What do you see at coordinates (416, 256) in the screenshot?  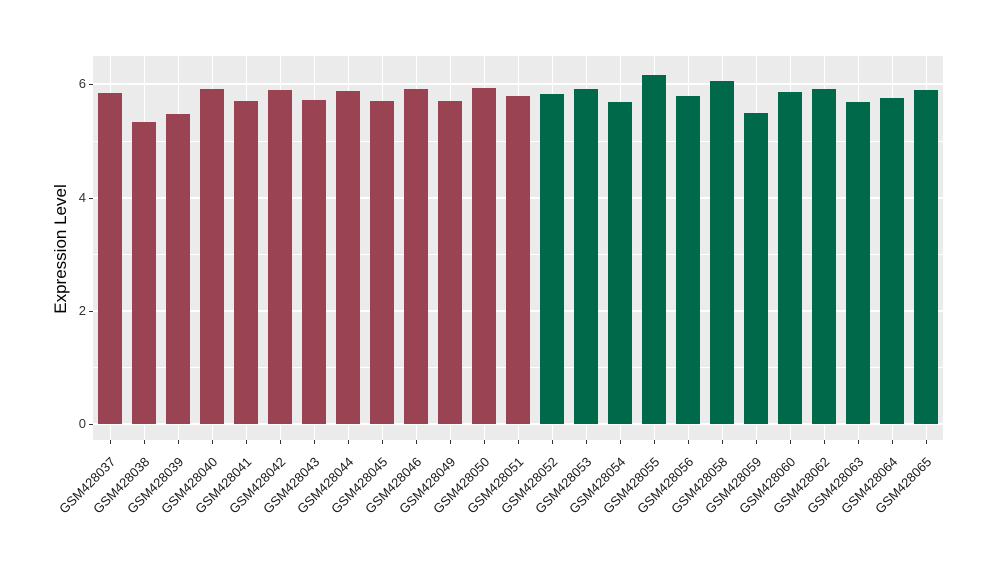 I see `bar-GSM428046` at bounding box center [416, 256].